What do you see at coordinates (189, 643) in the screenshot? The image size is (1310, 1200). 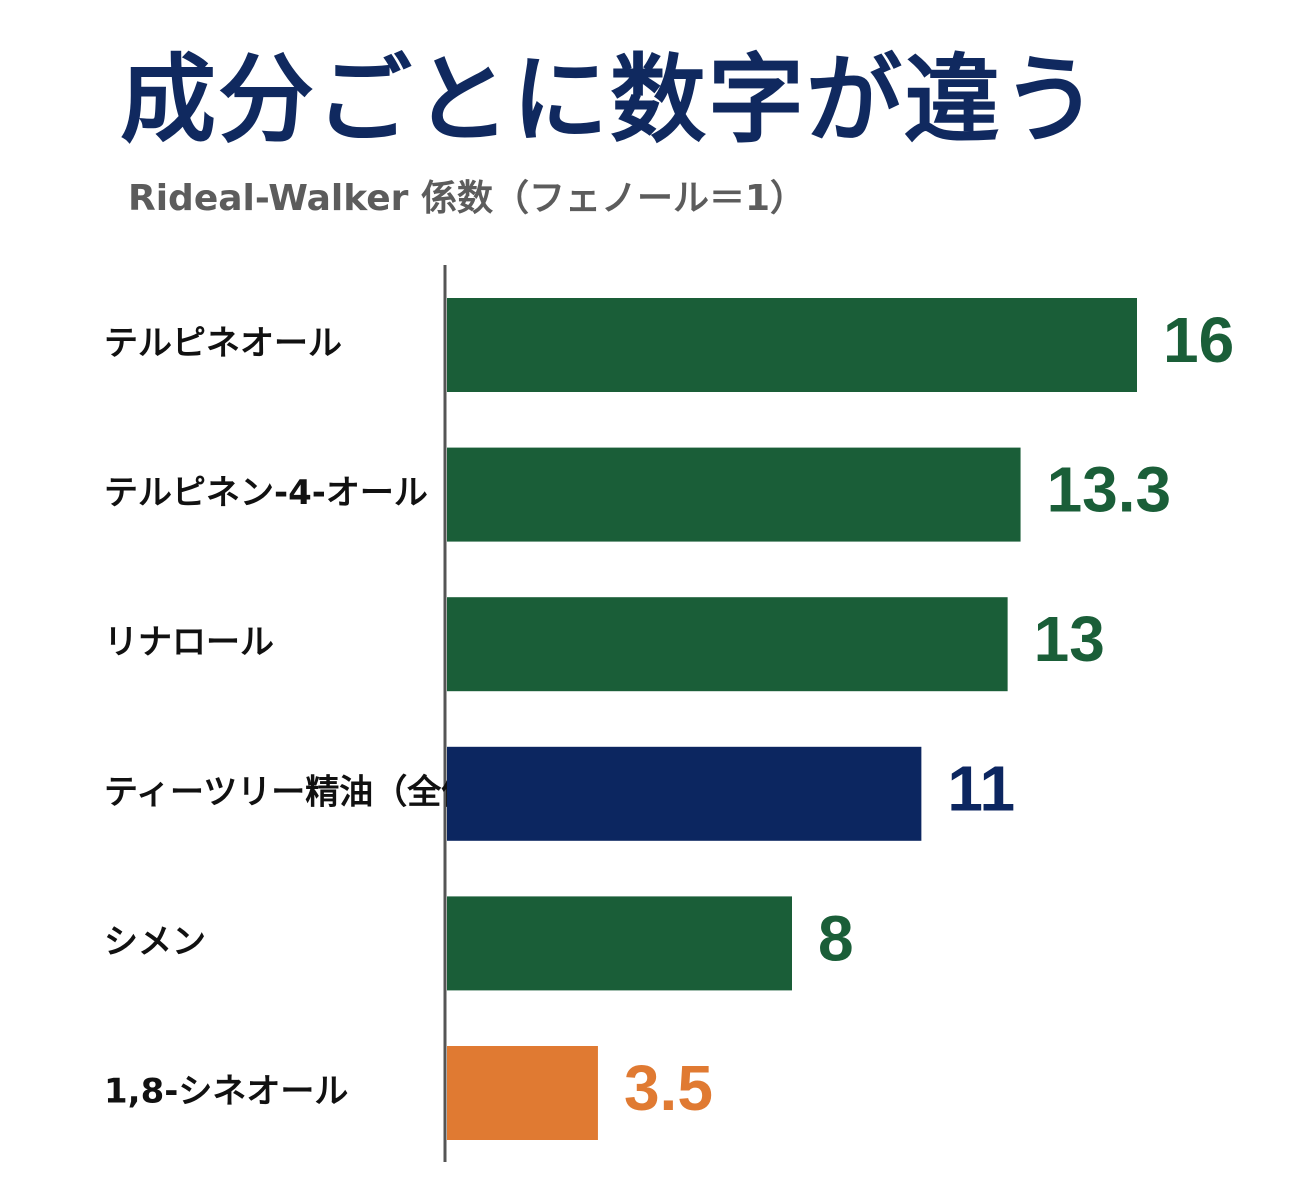 I see `category-label: リナロール` at bounding box center [189, 643].